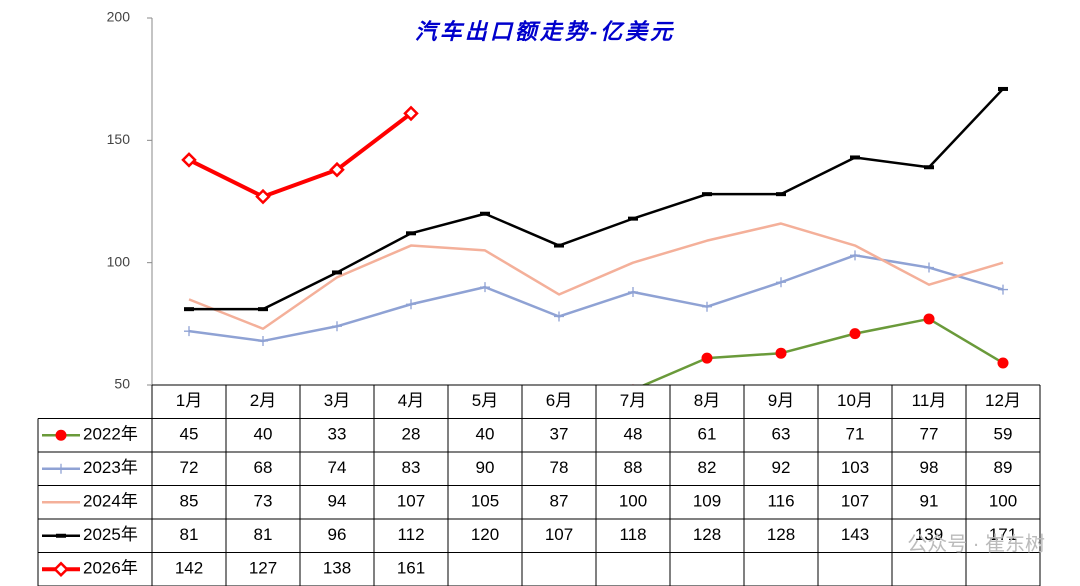  I want to click on table-value: 83, so click(411, 467).